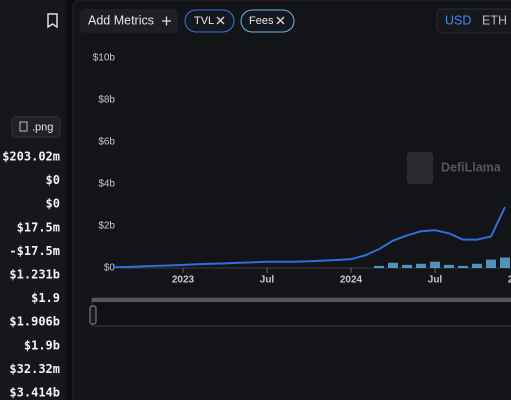 This screenshot has width=511, height=400. I want to click on x-tick-label: 2024, so click(351, 280).